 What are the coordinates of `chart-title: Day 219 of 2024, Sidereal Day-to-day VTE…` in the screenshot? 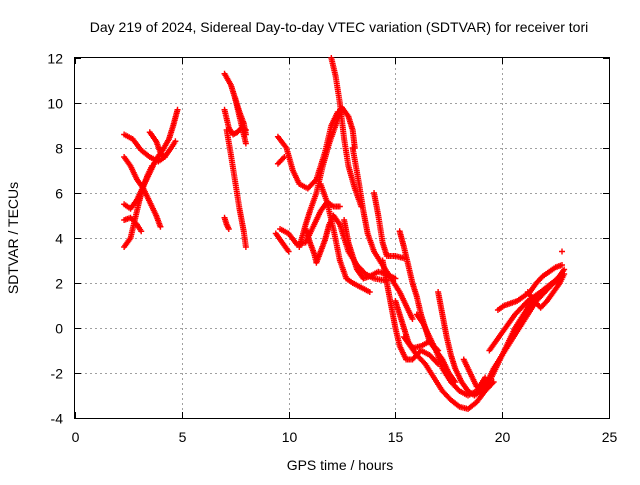 It's located at (339, 27).